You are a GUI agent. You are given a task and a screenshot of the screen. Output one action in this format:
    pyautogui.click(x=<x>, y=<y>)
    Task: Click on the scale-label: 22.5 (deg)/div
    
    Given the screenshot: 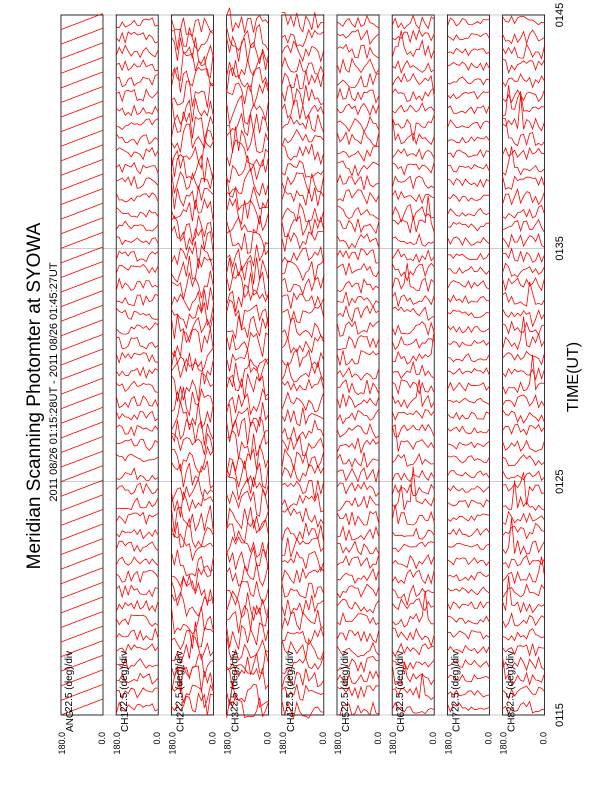 What is the action you would take?
    pyautogui.click(x=345, y=681)
    